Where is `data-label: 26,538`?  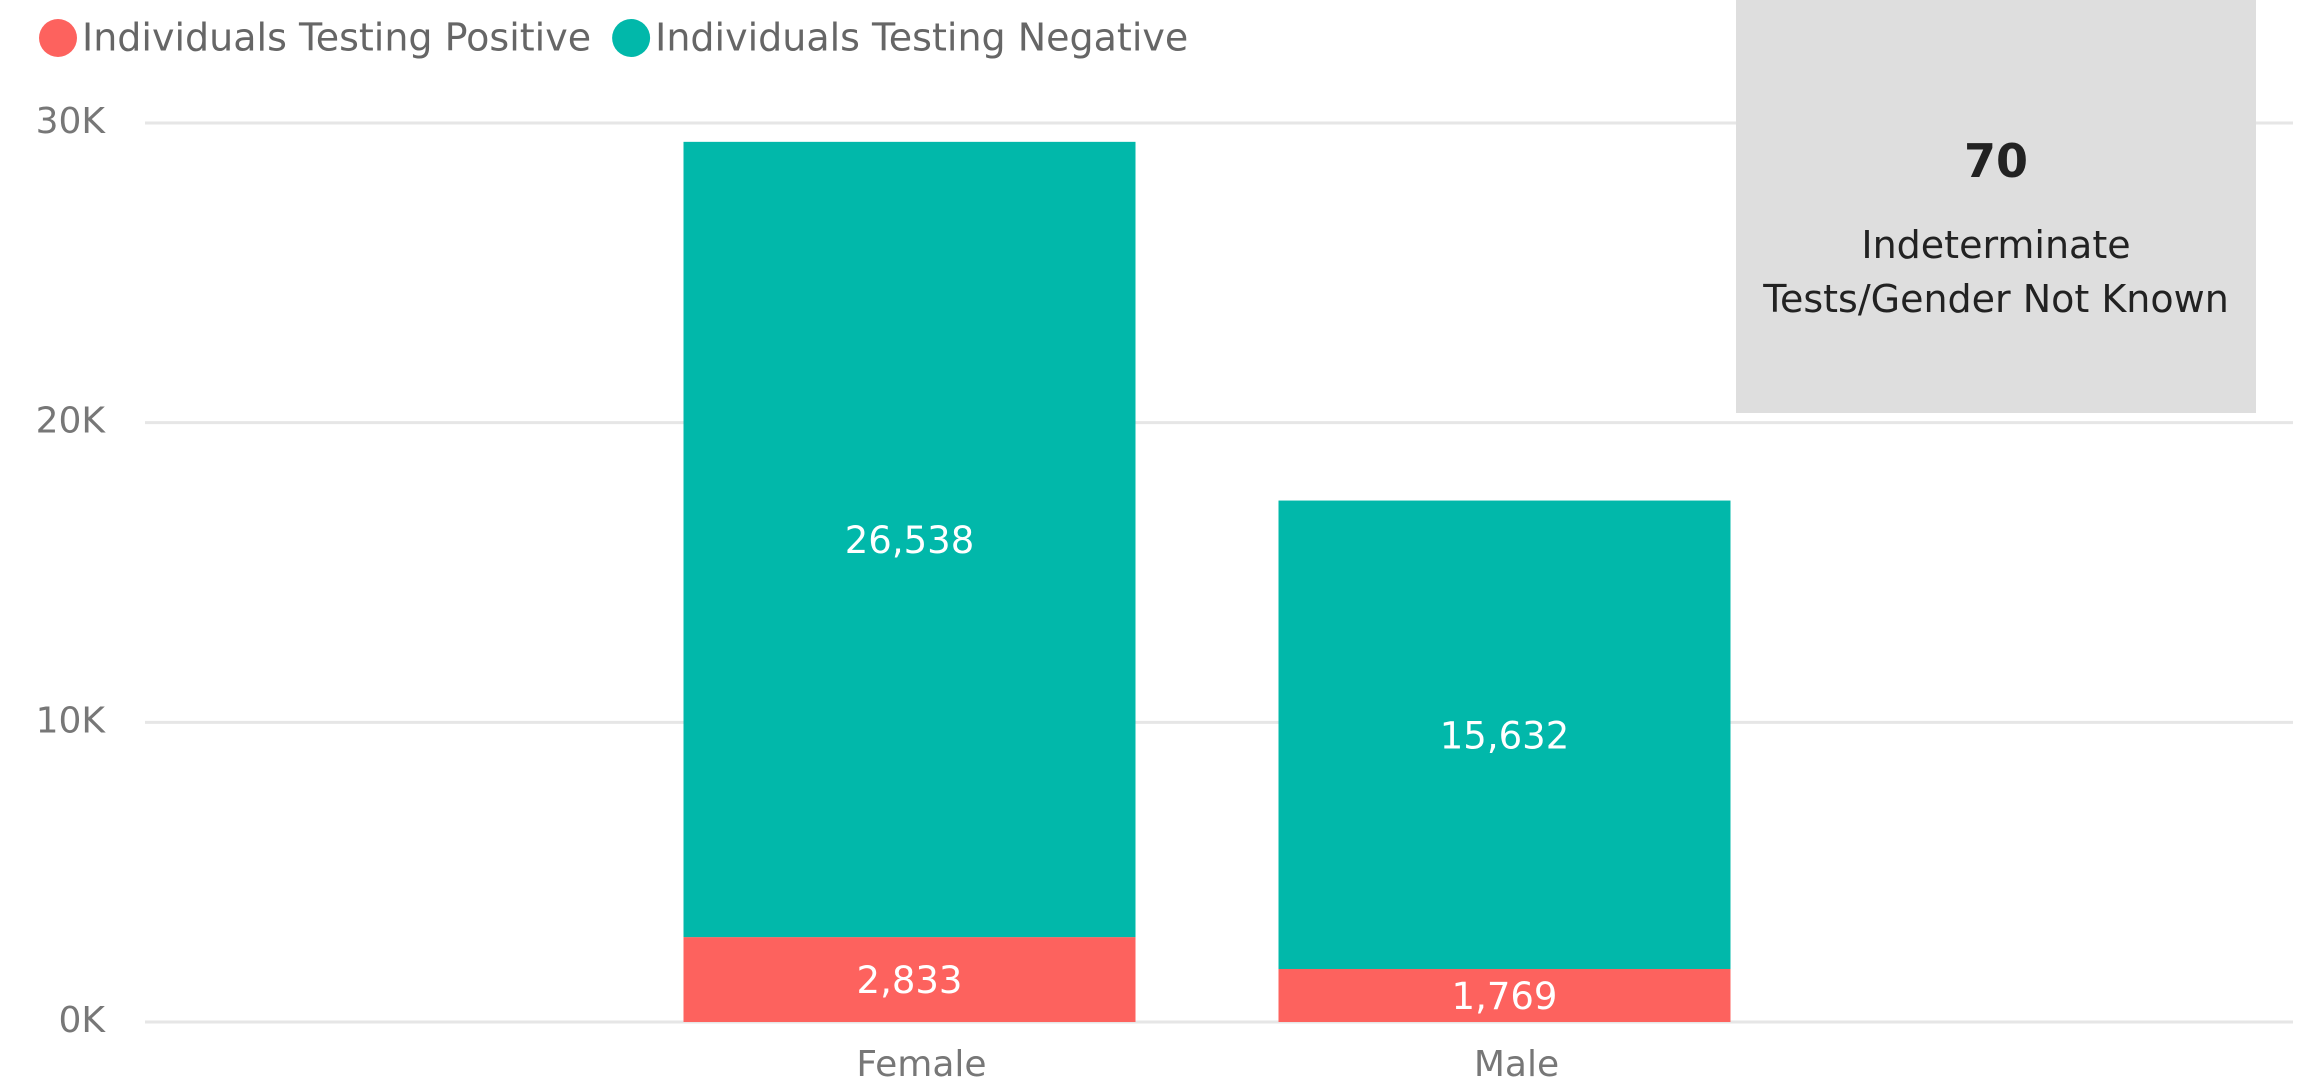
data-label: 26,538 is located at coordinates (909, 540).